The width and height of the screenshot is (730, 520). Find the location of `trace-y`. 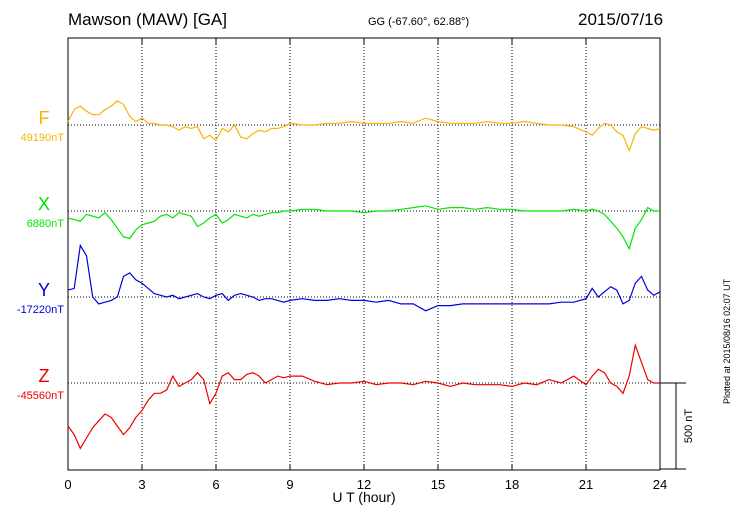

trace-y is located at coordinates (364, 277).